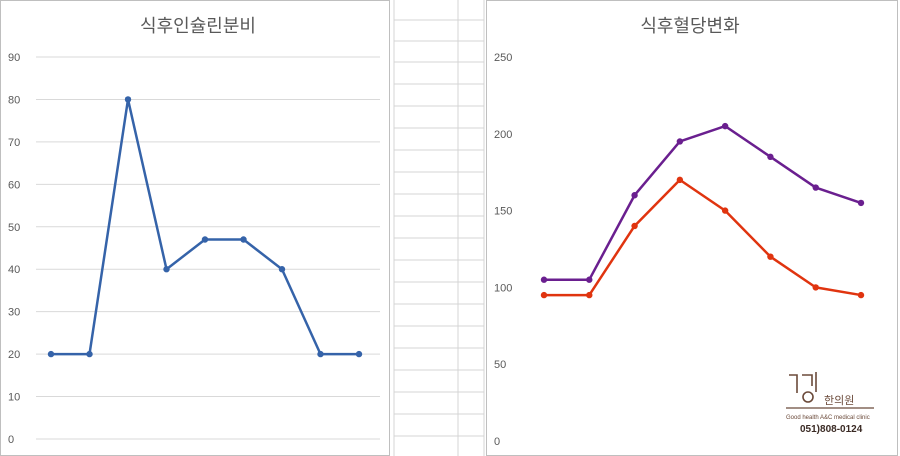 Image resolution: width=900 pixels, height=456 pixels. I want to click on y-tick-label: 90, so click(14, 58).